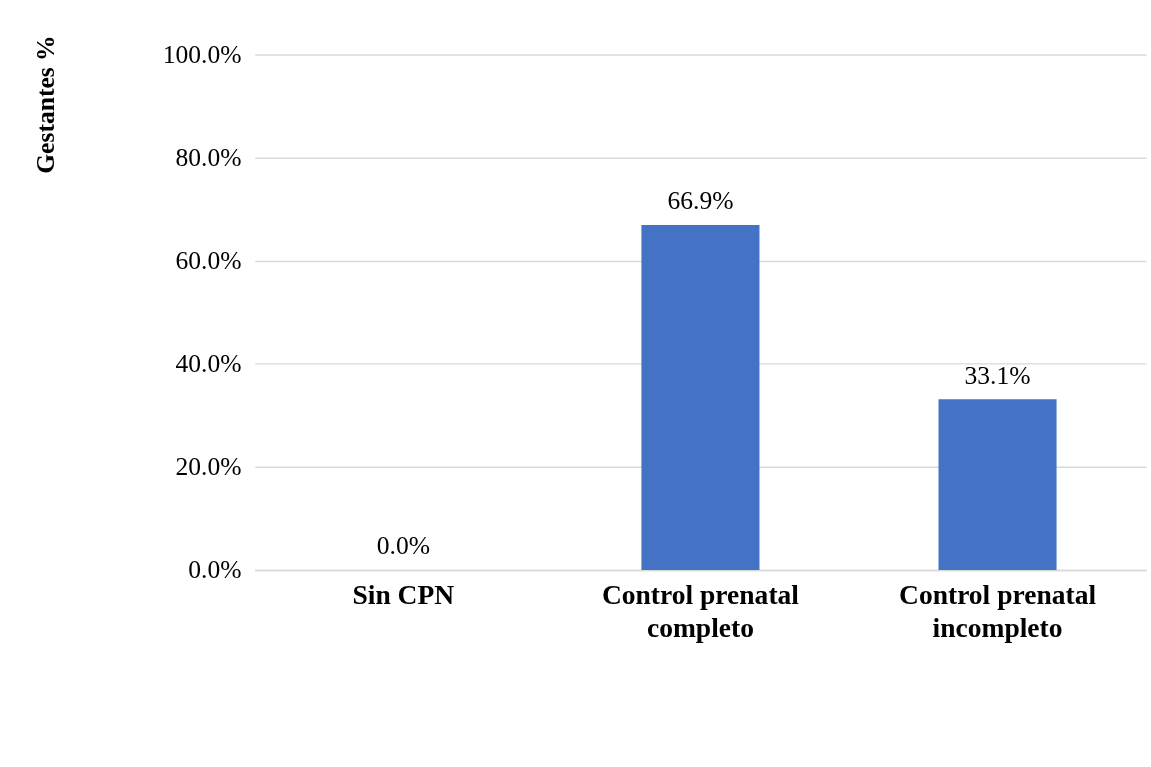  I want to click on y-tick-label: 20.0%, so click(208, 467).